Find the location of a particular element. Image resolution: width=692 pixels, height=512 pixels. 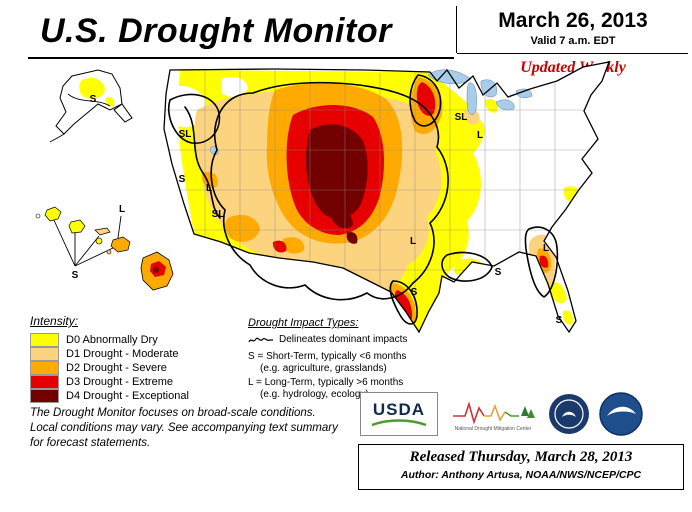

noaa-seal-icon is located at coordinates (621, 414).